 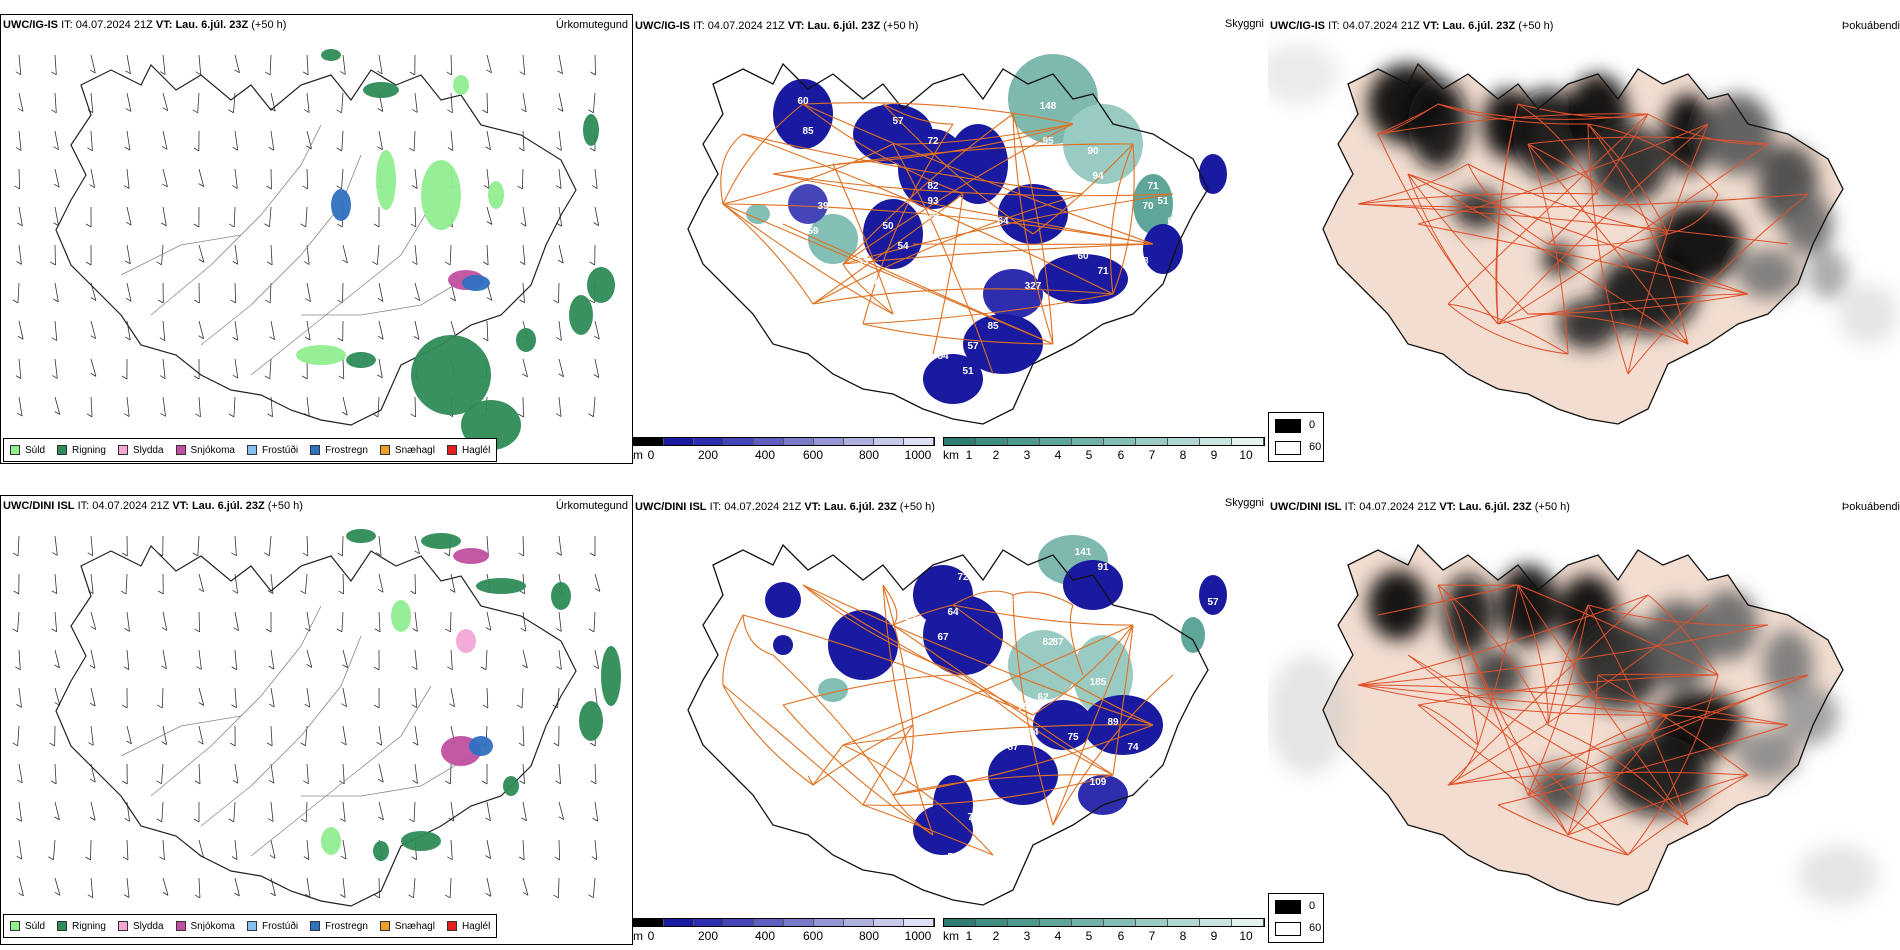 I want to click on fog-legend: 0 60, so click(x=1296, y=437).